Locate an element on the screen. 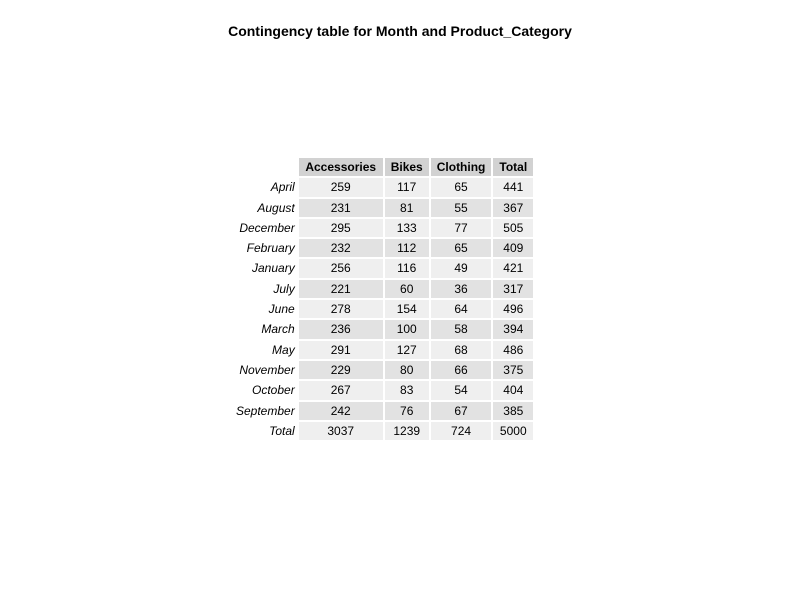 The width and height of the screenshot is (800, 600). table-row: June 278 154 64 496 is located at coordinates (382, 309).